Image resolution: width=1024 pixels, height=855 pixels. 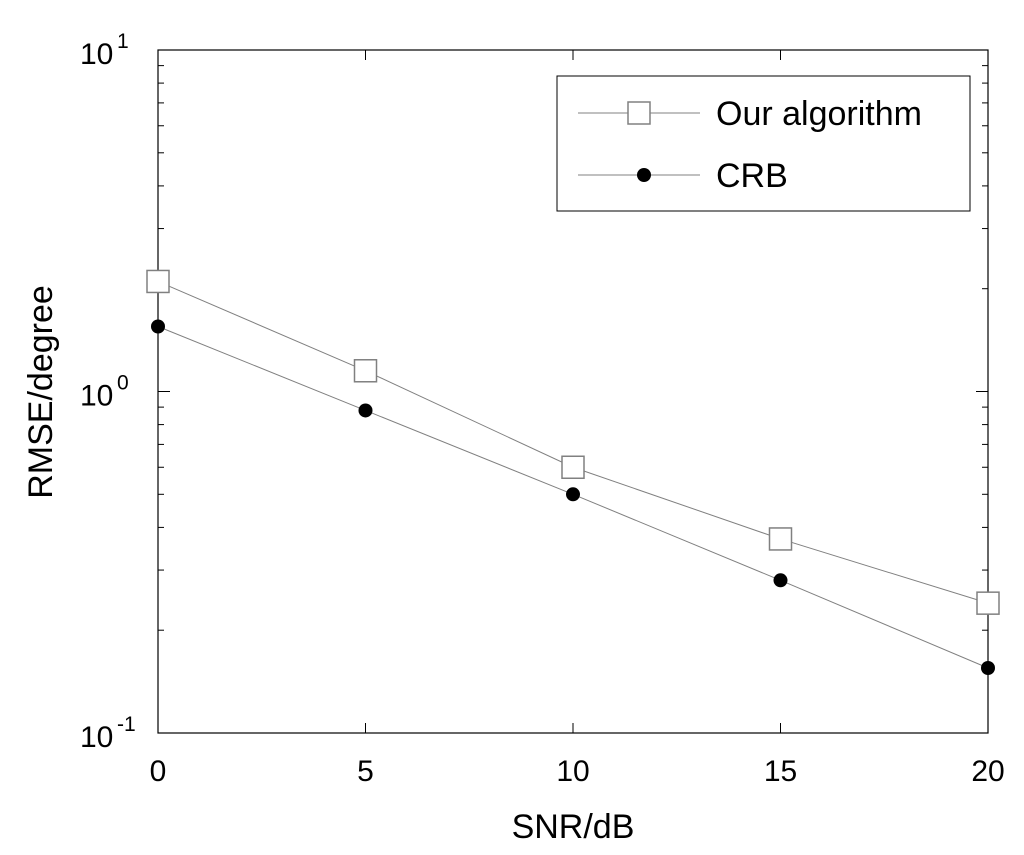 I want to click on x-tick-label: 10, so click(x=572, y=771).